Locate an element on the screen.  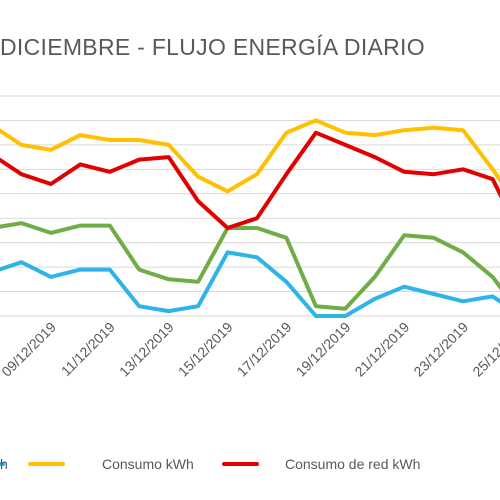
series-line is located at coordinates (250, 284).